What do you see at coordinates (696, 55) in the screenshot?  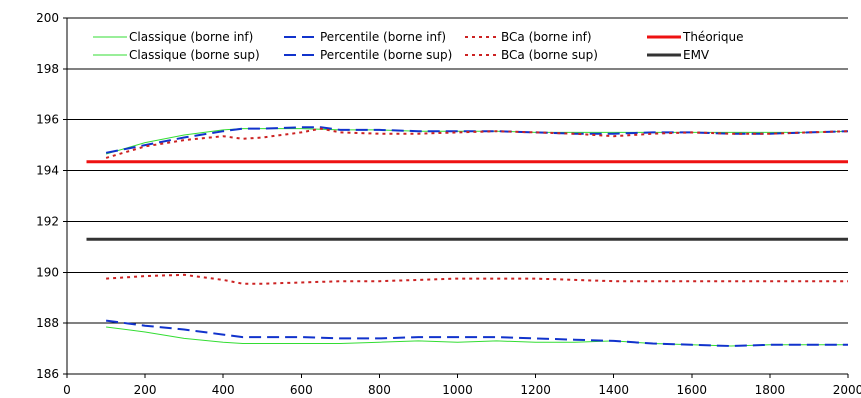 I see `legend-label-7: EMV` at bounding box center [696, 55].